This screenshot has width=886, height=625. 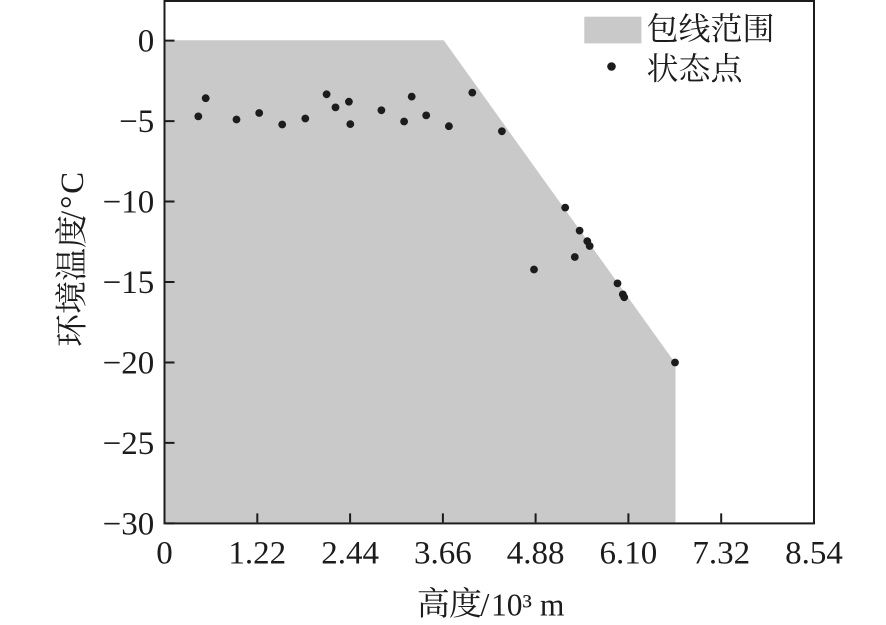 What do you see at coordinates (129, 203) in the screenshot?
I see `svg-text: −10` at bounding box center [129, 203].